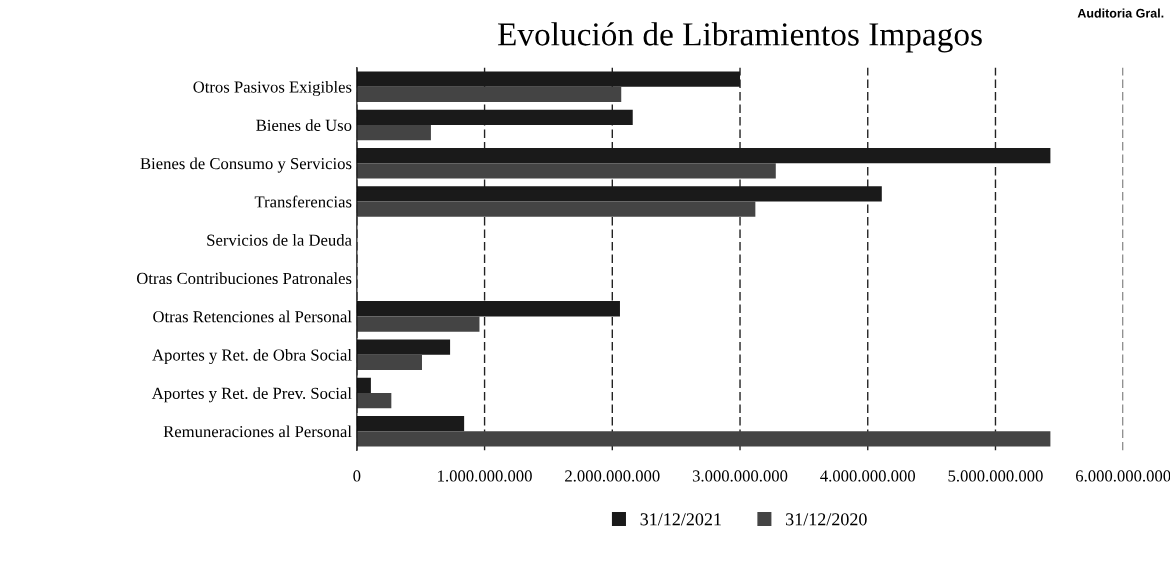 Image resolution: width=1170 pixels, height=563 pixels. Describe the element at coordinates (826, 519) in the screenshot. I see `legend-label: 31/12/2020` at that location.